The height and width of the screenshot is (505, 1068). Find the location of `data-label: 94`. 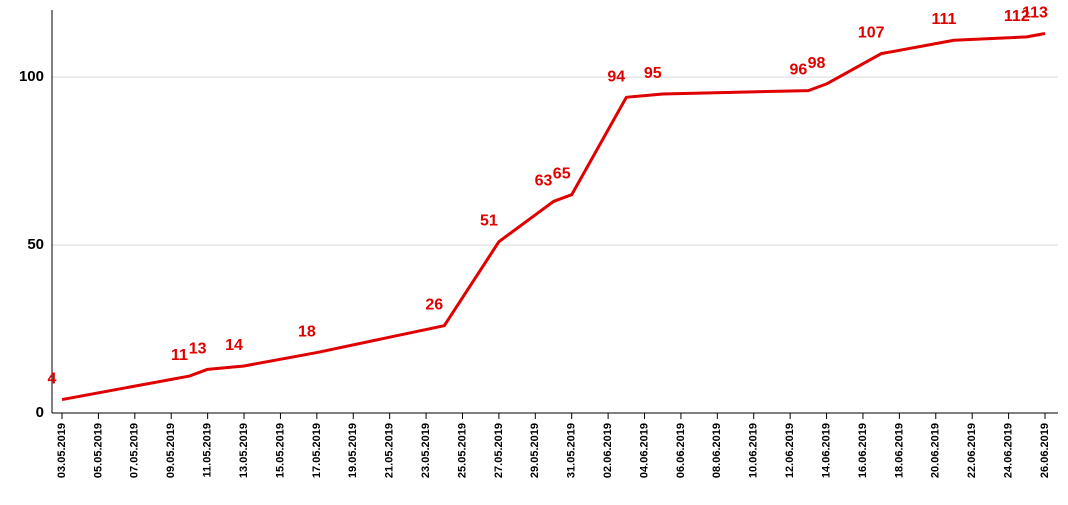

data-label: 94 is located at coordinates (616, 76).